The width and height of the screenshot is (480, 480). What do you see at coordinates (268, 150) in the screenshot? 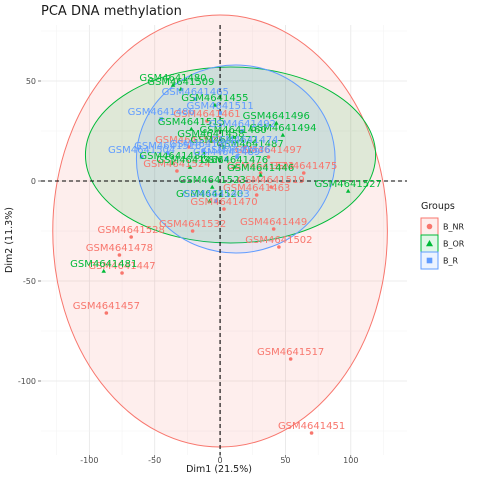
I see `point-label: GSM4641497` at bounding box center [268, 150].